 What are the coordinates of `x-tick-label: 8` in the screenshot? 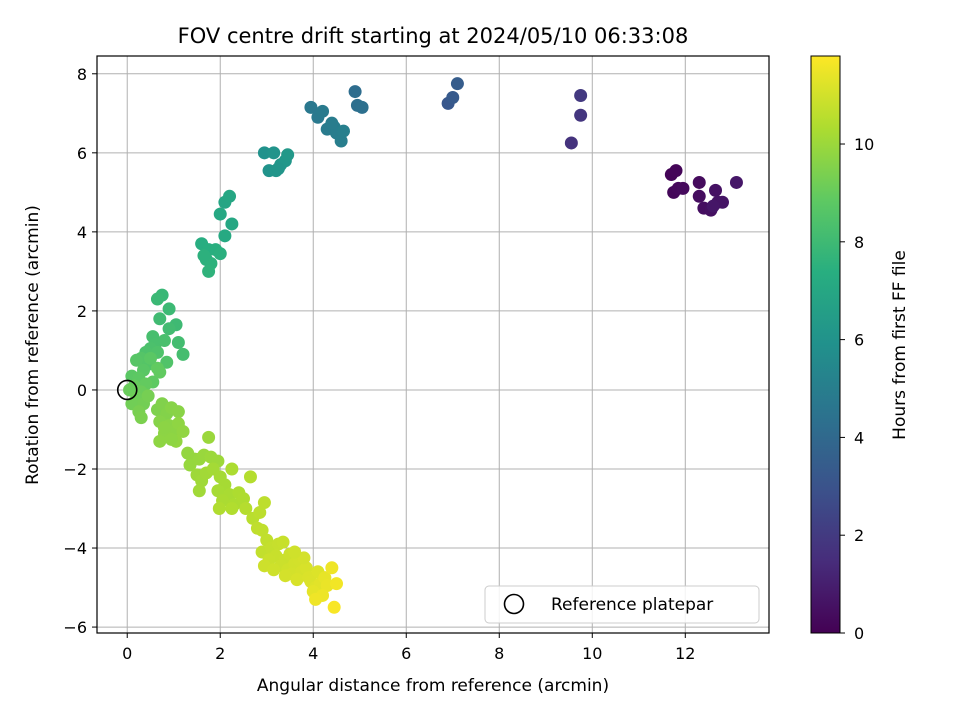 It's located at (499, 653).